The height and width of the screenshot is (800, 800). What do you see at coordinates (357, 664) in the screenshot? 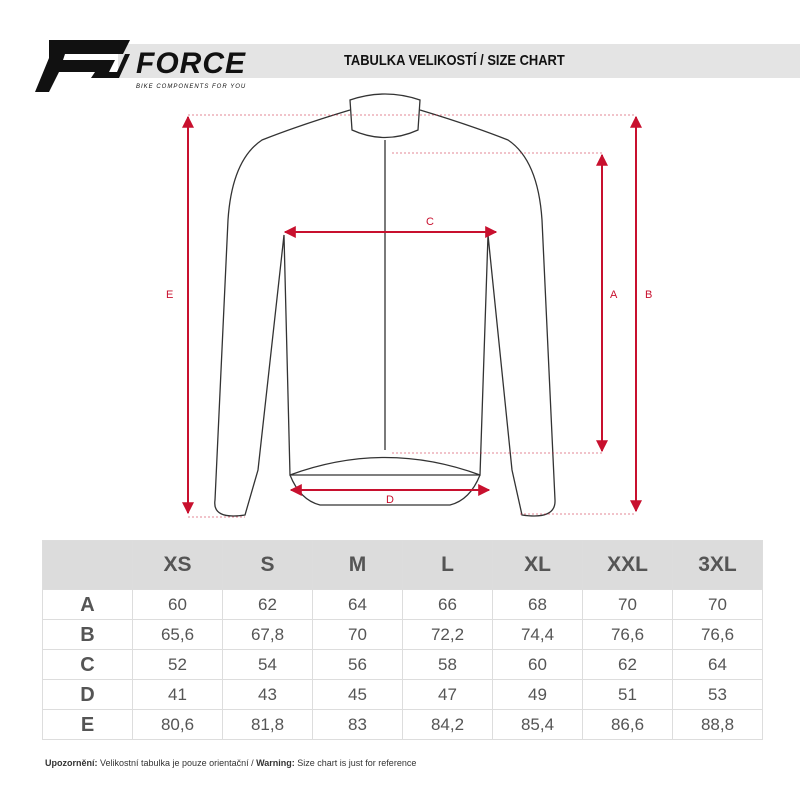
I see `table-cell: 56` at bounding box center [357, 664].